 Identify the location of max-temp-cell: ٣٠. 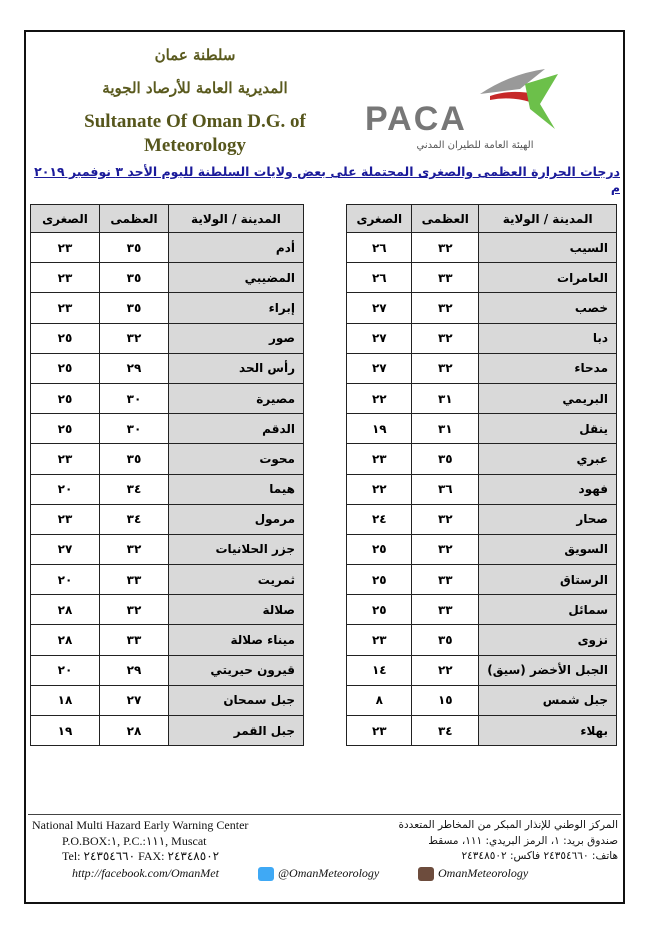
(134, 398).